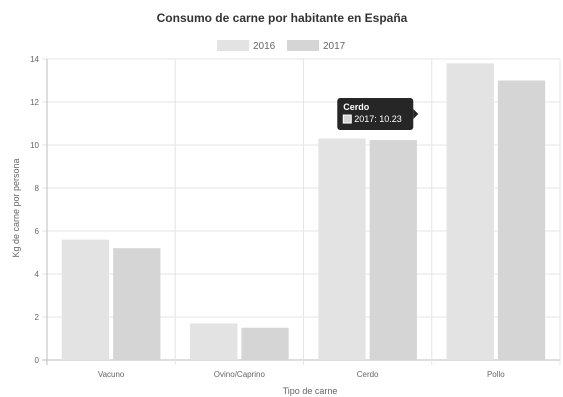 The image size is (563, 397). What do you see at coordinates (347, 119) in the screenshot?
I see `tooltip-swatch` at bounding box center [347, 119].